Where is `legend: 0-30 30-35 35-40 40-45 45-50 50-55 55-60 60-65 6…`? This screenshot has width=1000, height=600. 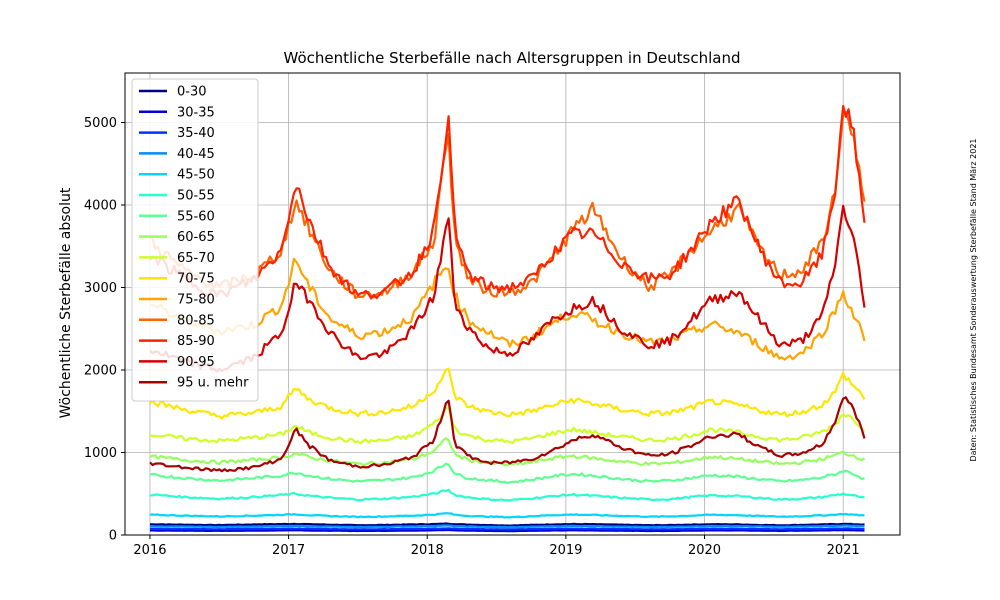
legend: 0-30 30-35 35-40 40-45 45-50 50-55 55-60 60-65 6… is located at coordinates (195, 240).